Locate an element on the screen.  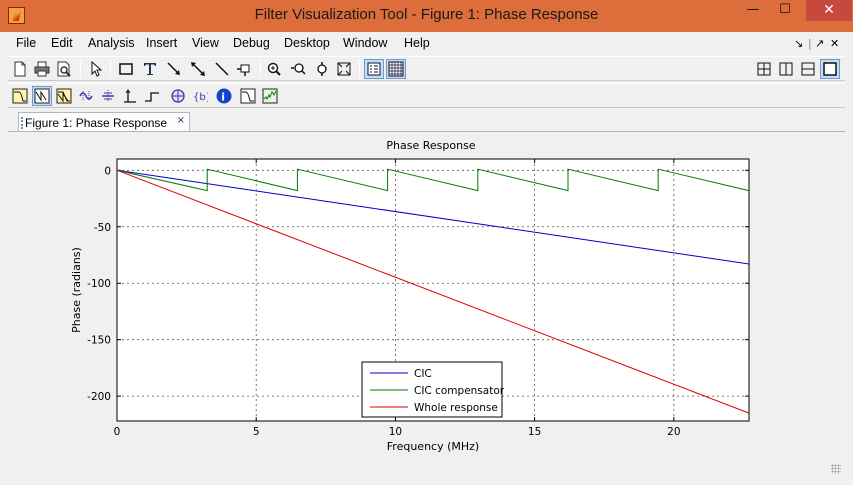
menu-window: Window is located at coordinates (365, 43).